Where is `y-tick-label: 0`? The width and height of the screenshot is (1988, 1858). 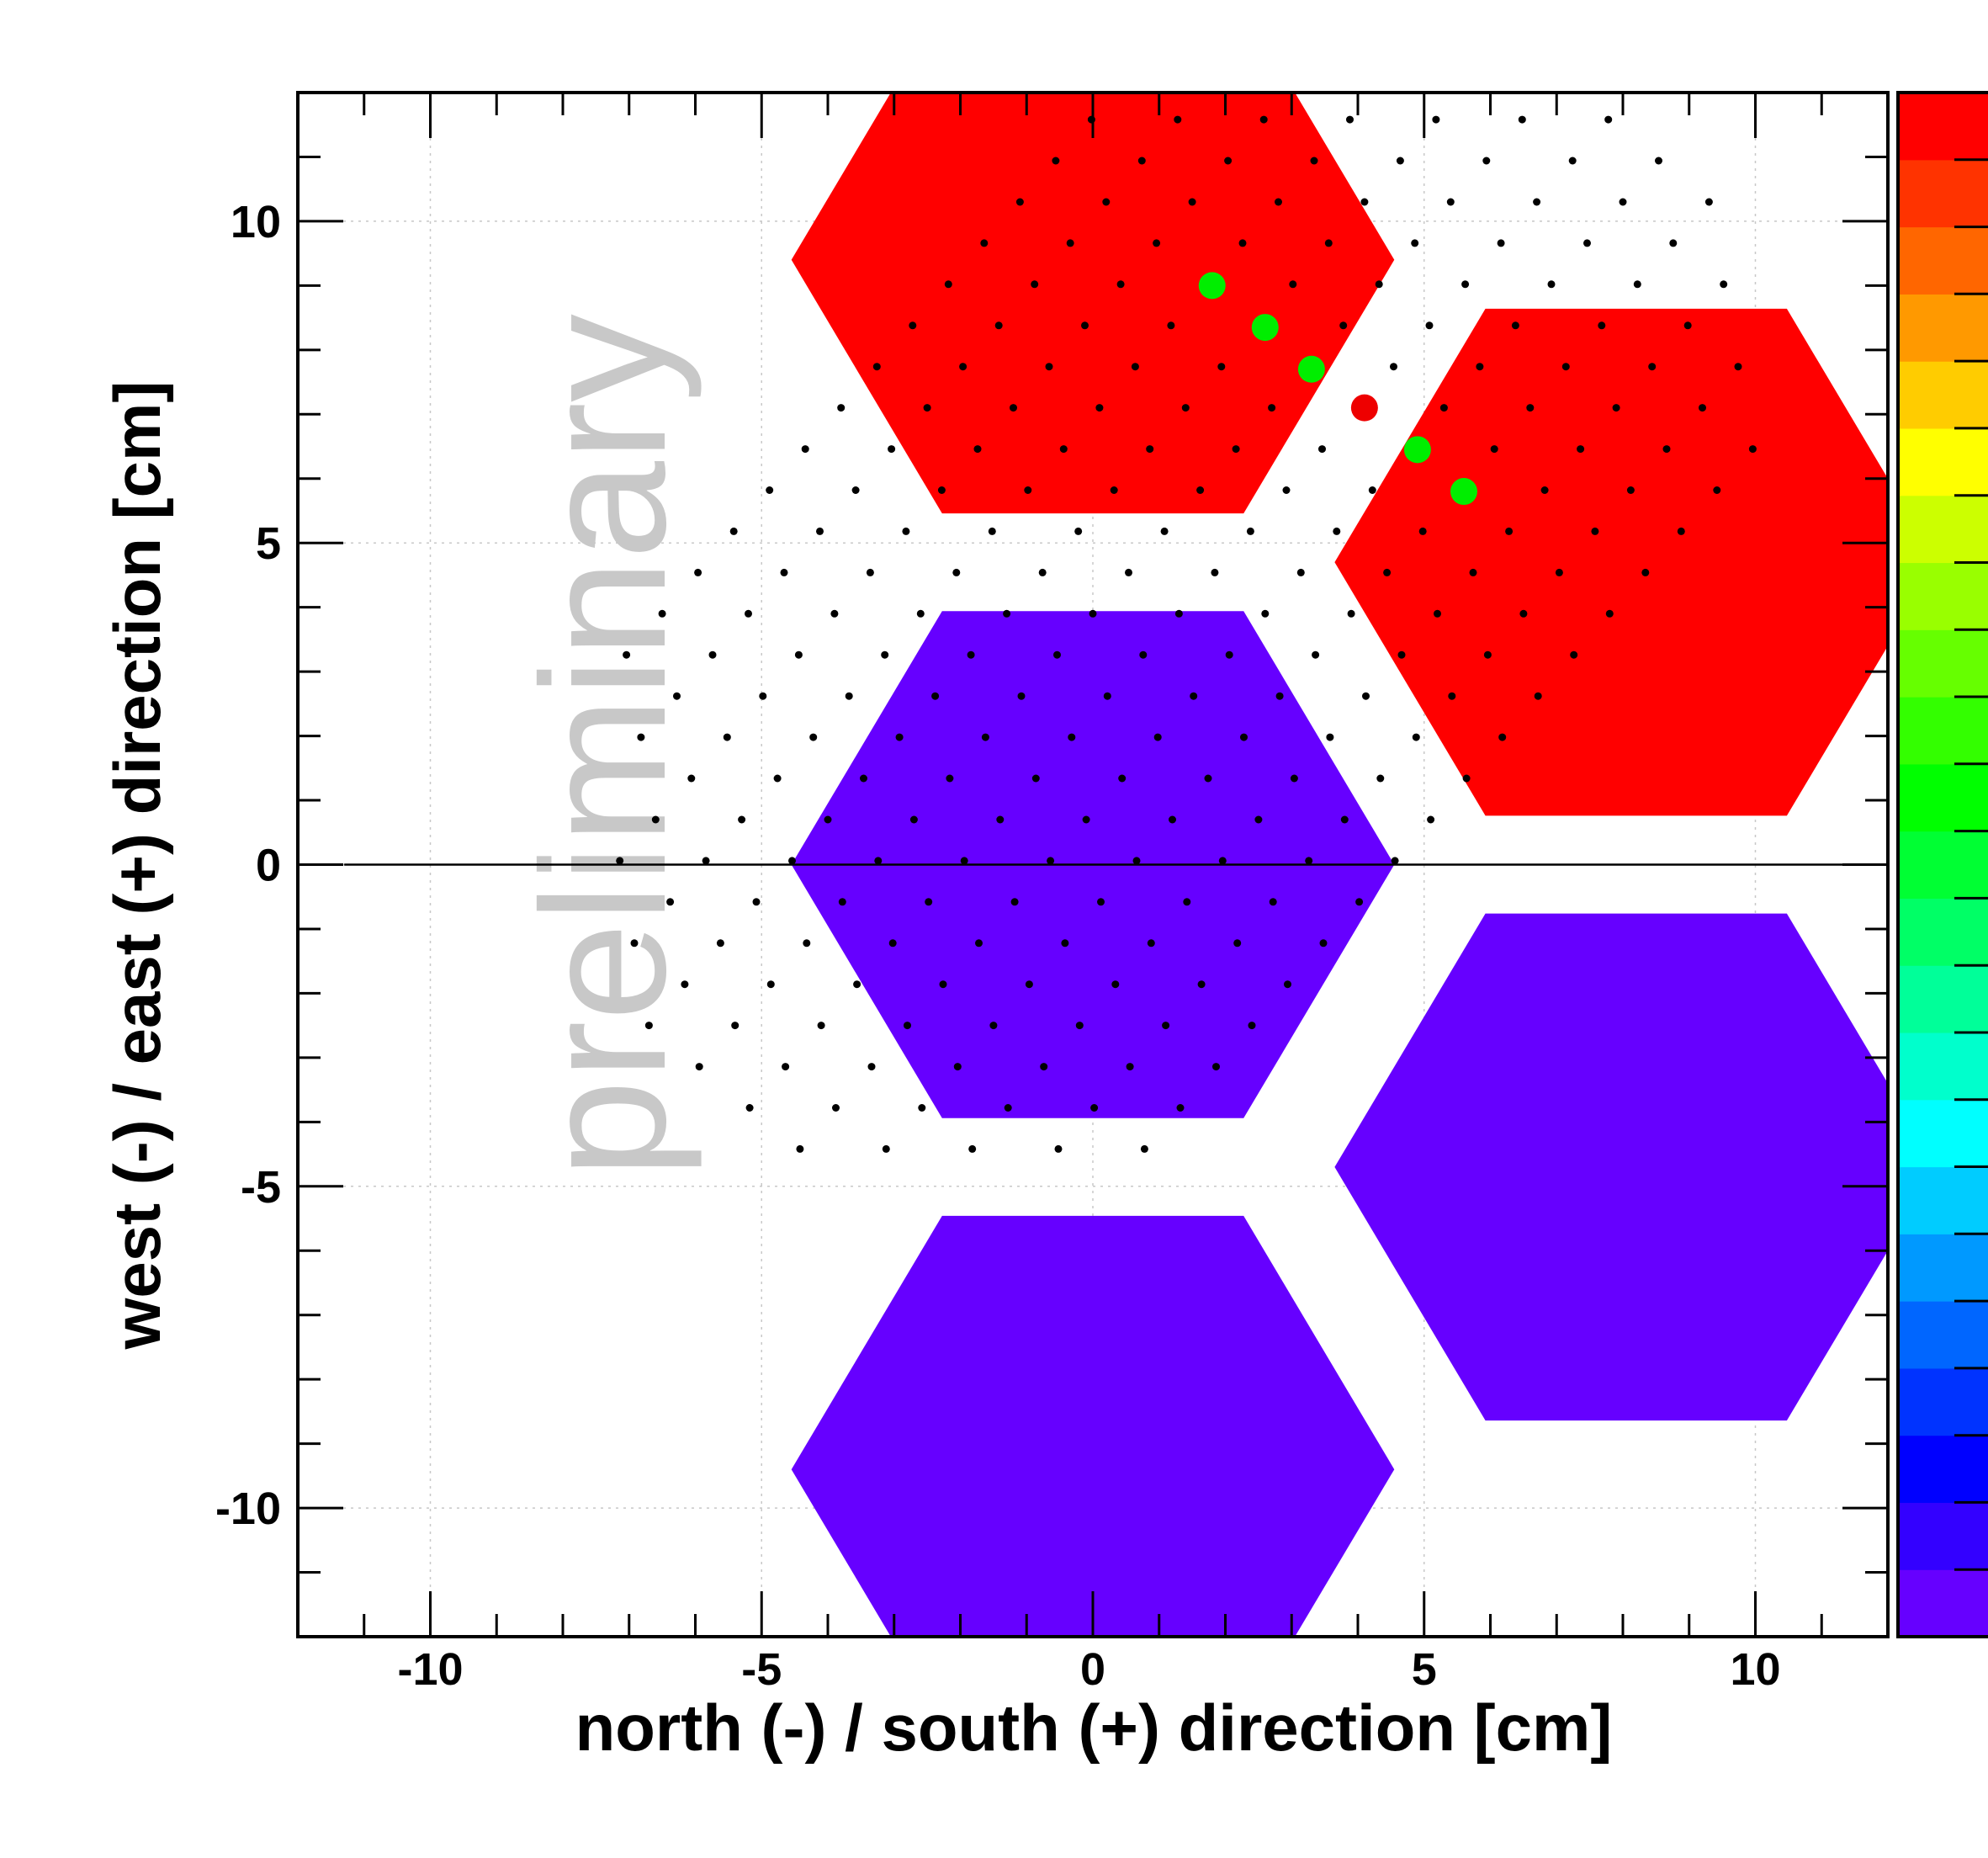
y-tick-label: 0 is located at coordinates (268, 866).